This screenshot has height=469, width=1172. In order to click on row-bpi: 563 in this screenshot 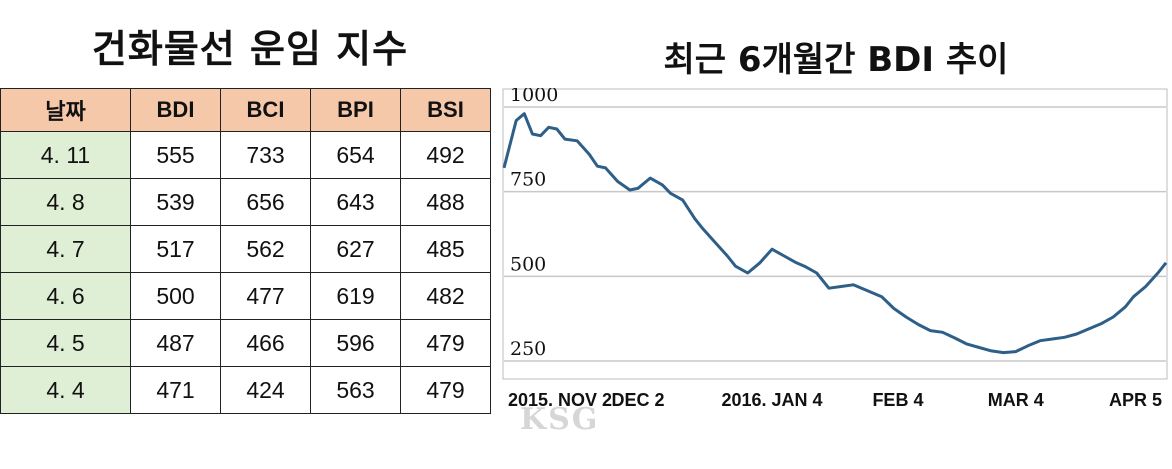, I will do `click(355, 390)`.